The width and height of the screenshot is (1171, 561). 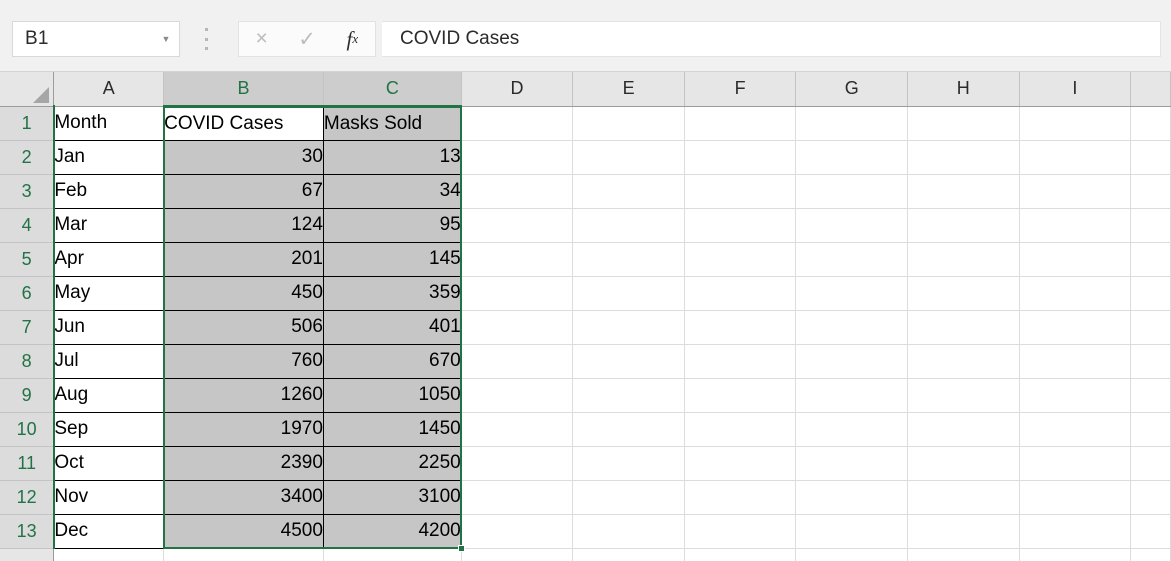 What do you see at coordinates (851, 327) in the screenshot?
I see `cell-g7` at bounding box center [851, 327].